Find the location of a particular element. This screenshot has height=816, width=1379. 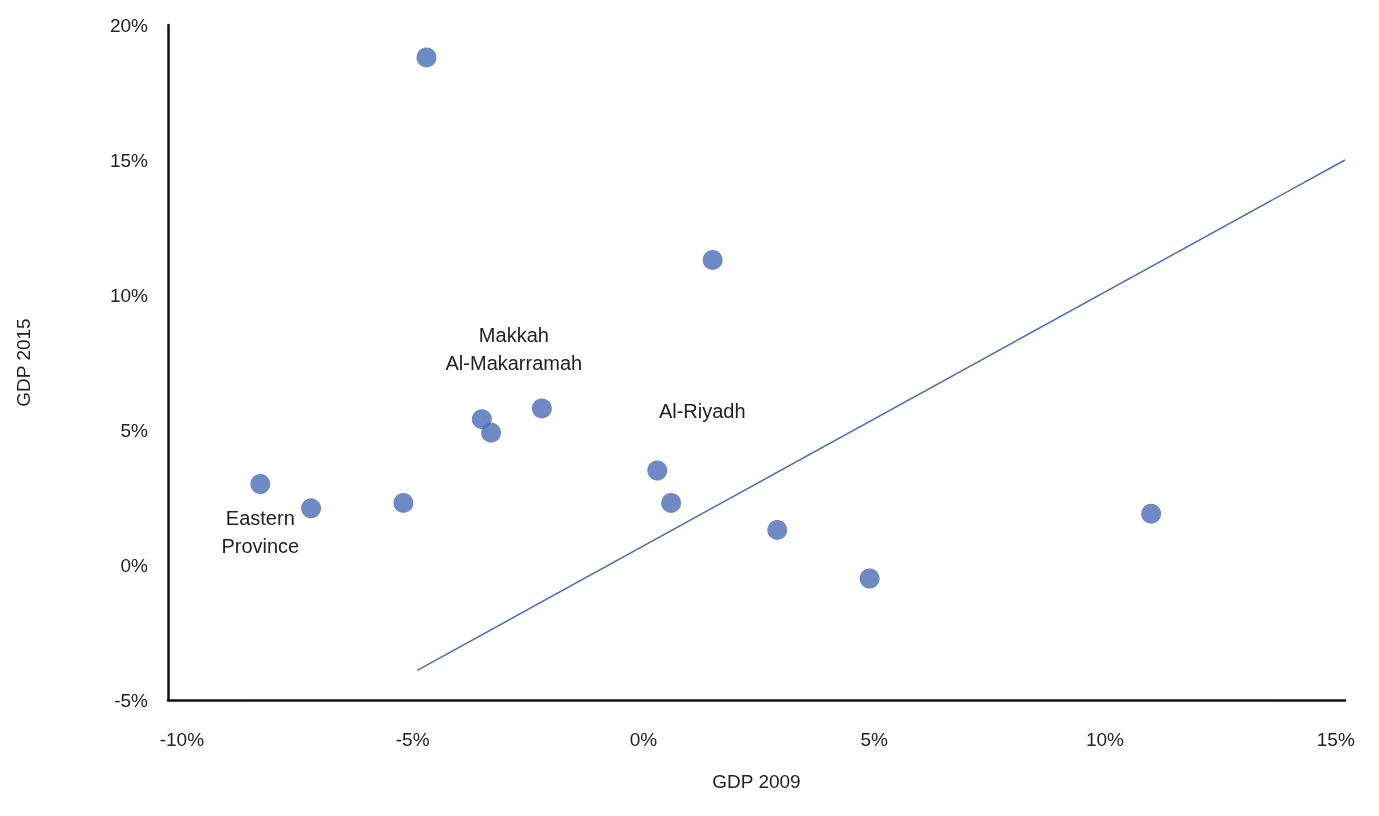

y-tick-label: 20% is located at coordinates (129, 25).